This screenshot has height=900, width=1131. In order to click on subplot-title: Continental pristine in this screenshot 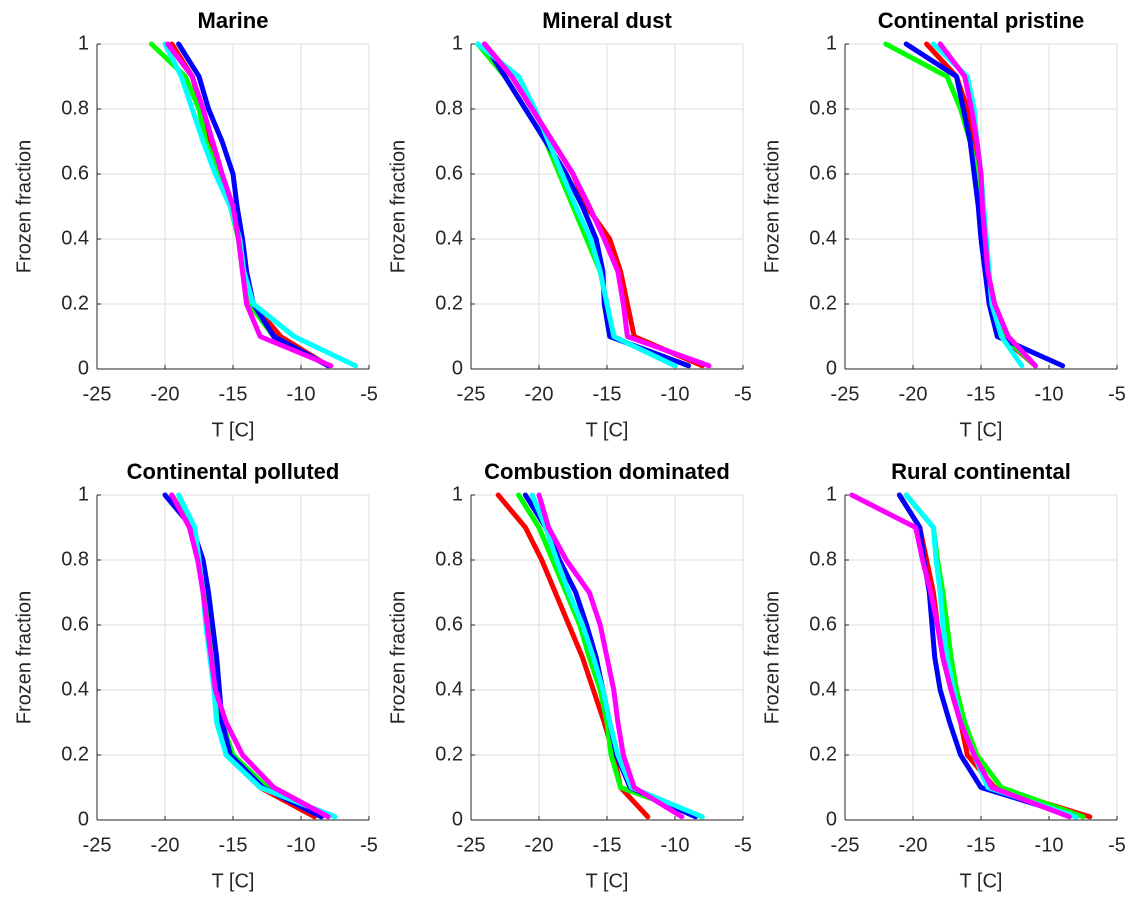, I will do `click(981, 20)`.